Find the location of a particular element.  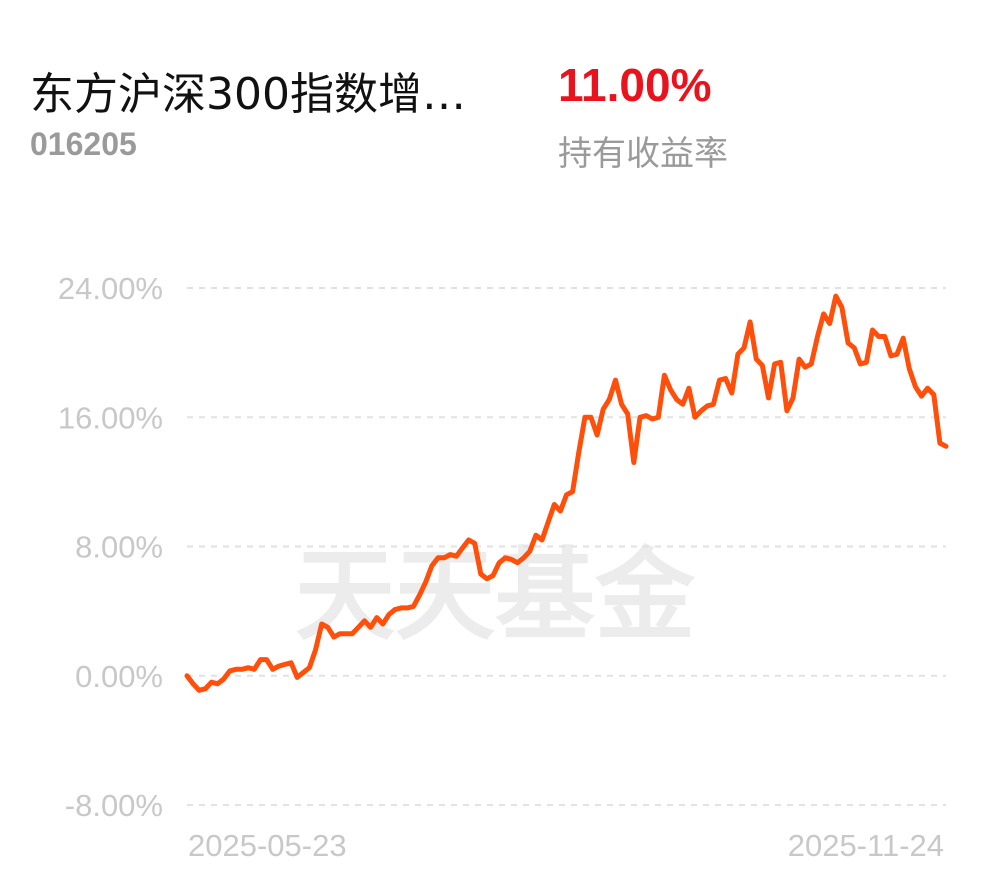

x-axis-tick-labels: 2025-05-23 2025-11-24 is located at coordinates (566, 845).